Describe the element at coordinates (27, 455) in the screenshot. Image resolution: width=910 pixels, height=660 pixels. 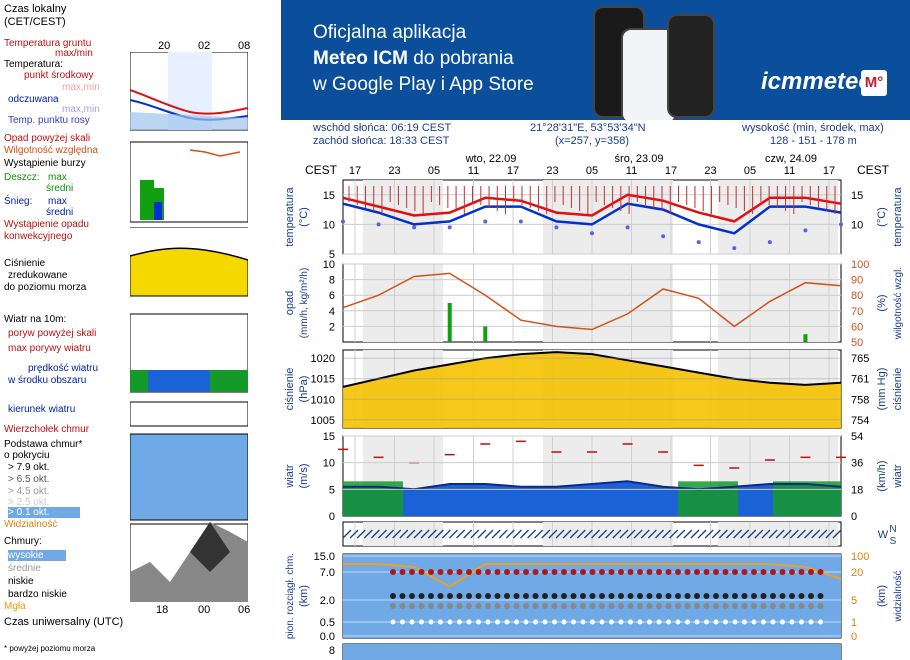
I see `legend-cloud-base2: o pokryciu` at that location.